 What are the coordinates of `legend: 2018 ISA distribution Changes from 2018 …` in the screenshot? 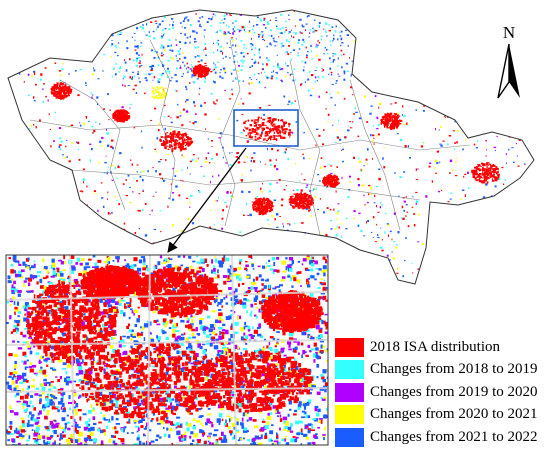 It's located at (441, 392).